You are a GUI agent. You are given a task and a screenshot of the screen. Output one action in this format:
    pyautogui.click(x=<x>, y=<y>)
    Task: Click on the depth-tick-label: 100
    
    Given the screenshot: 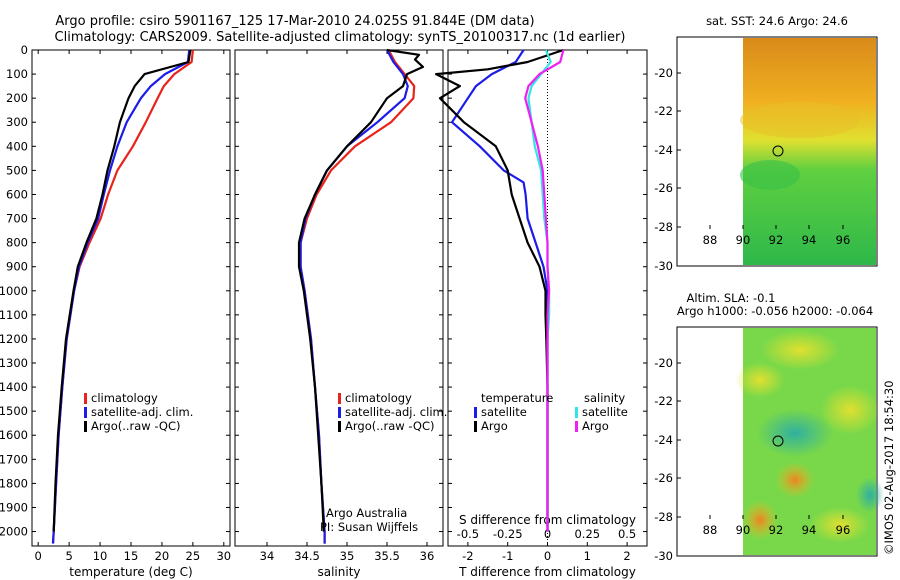 What is the action you would take?
    pyautogui.click(x=17, y=74)
    